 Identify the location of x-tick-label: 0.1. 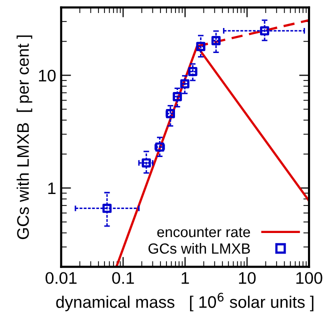
(123, 278).